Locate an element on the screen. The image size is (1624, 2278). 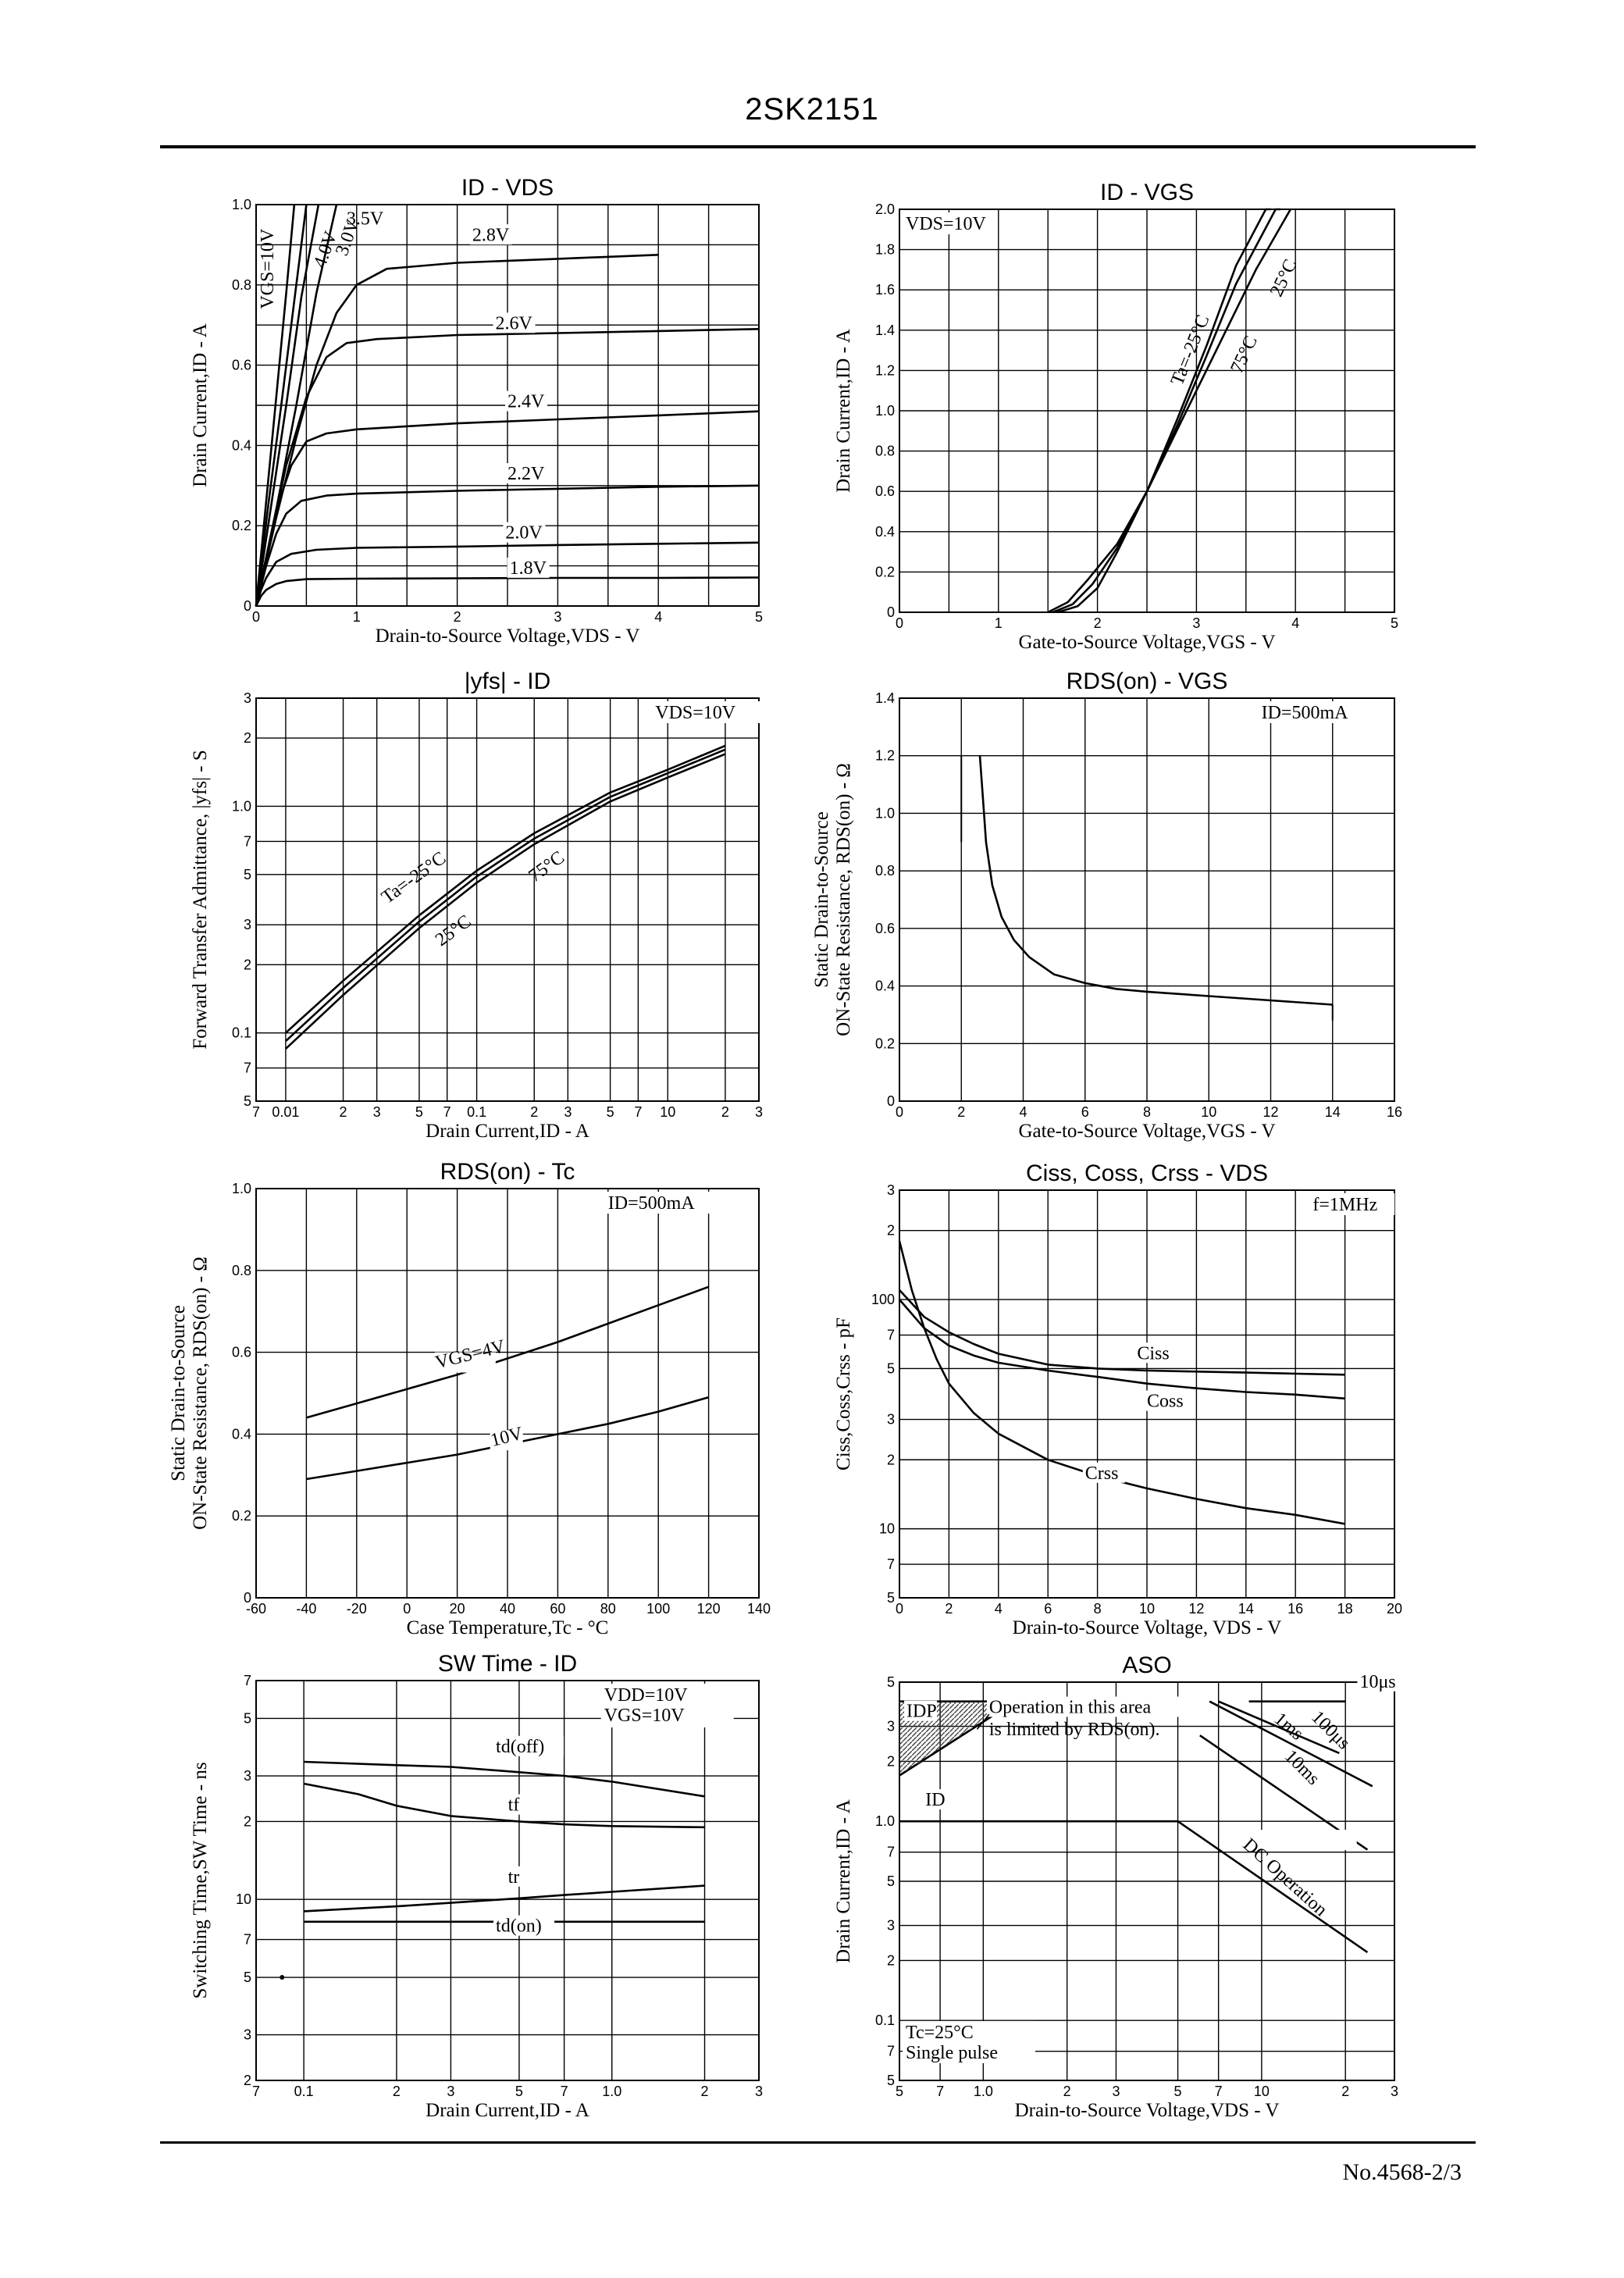
y-tick-label: 2.0 is located at coordinates (885, 209).